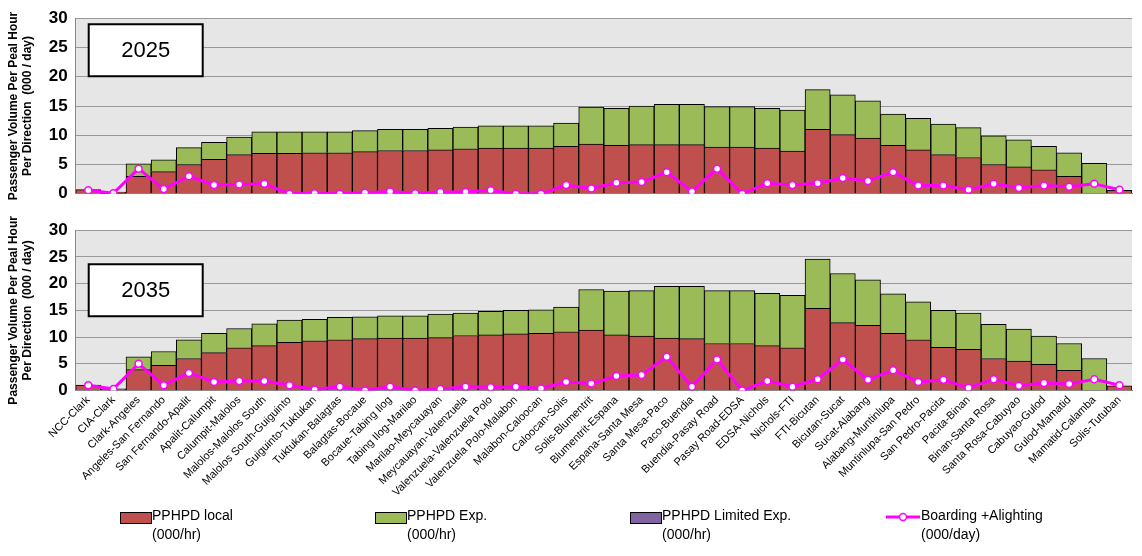 The image size is (1142, 556). What do you see at coordinates (447, 525) in the screenshot?
I see `legend-label: PPHPD Exp. (000/hr)` at bounding box center [447, 525].